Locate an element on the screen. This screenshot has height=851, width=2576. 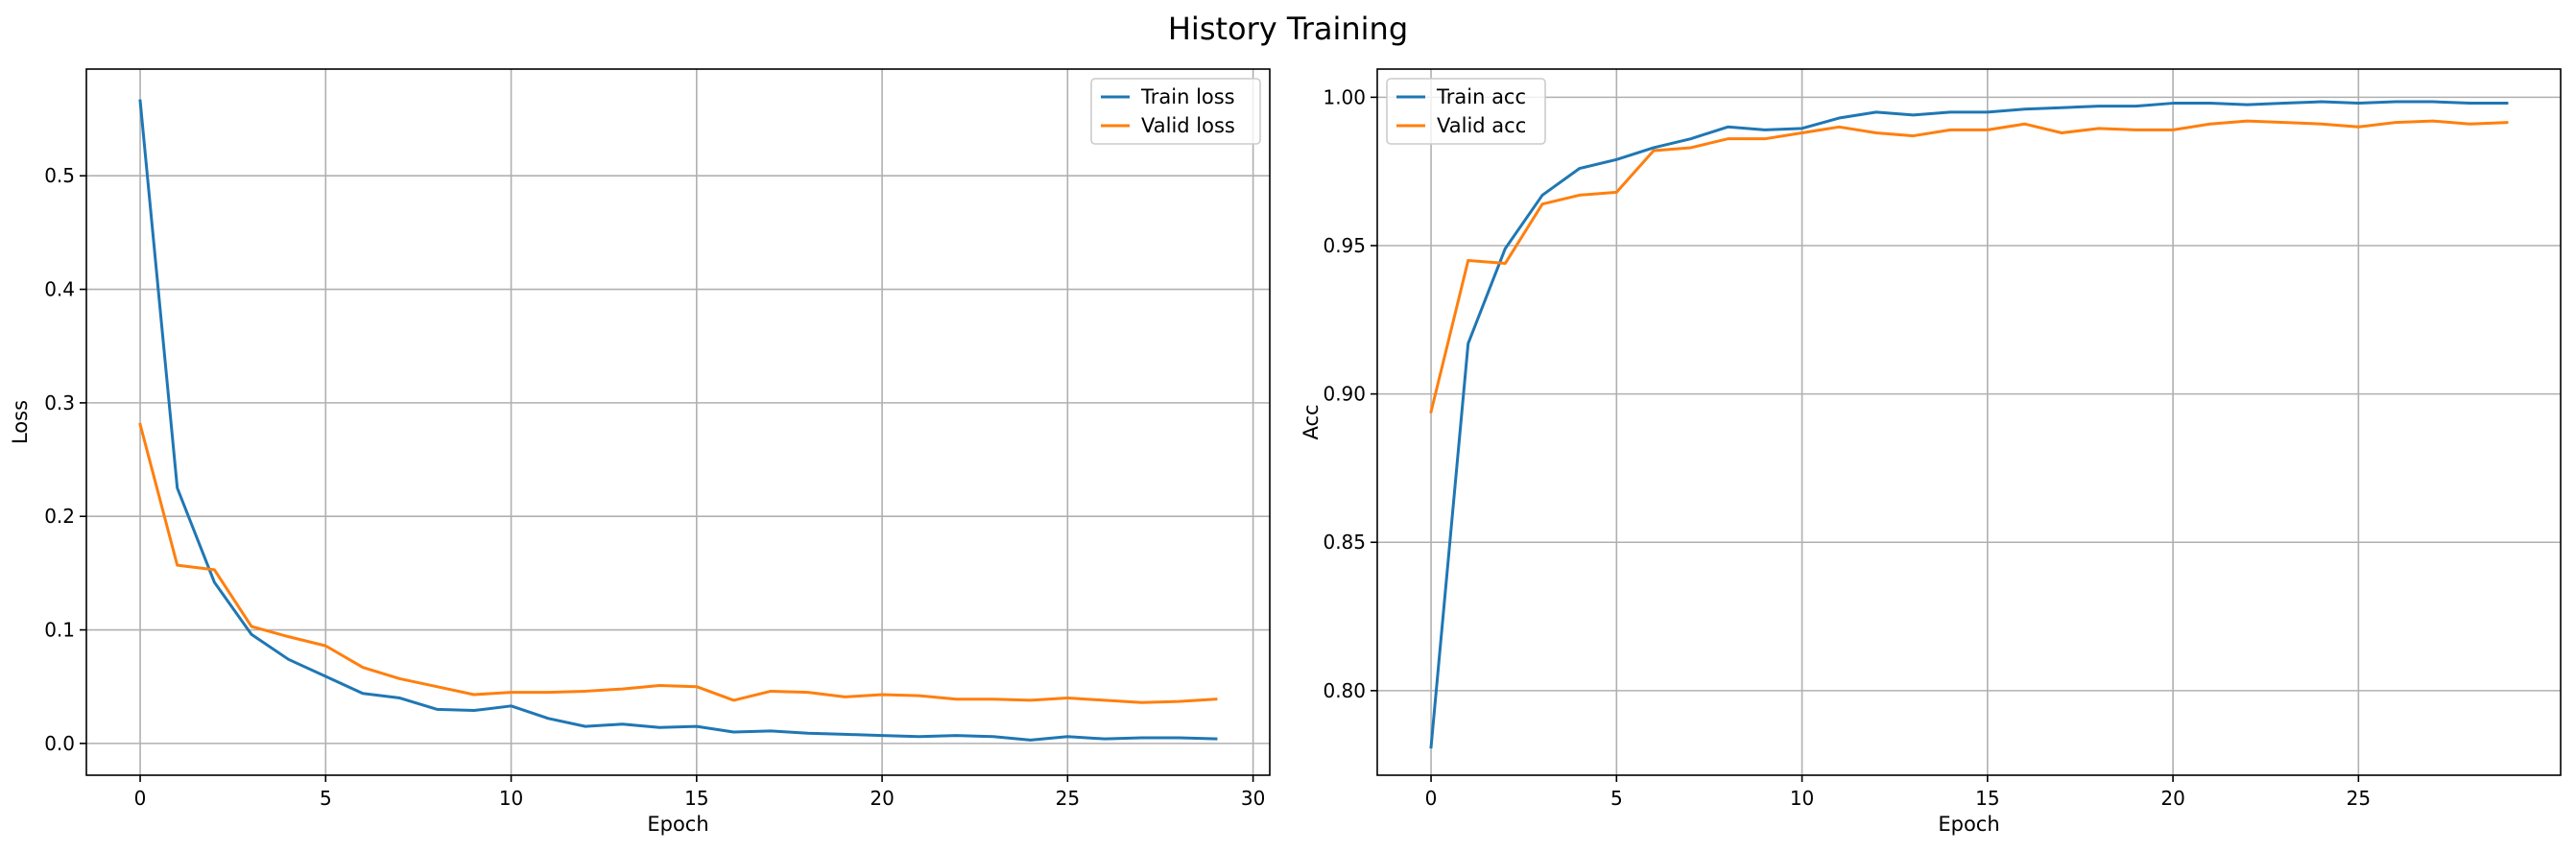
series-line-valid-acc is located at coordinates (1969, 266).